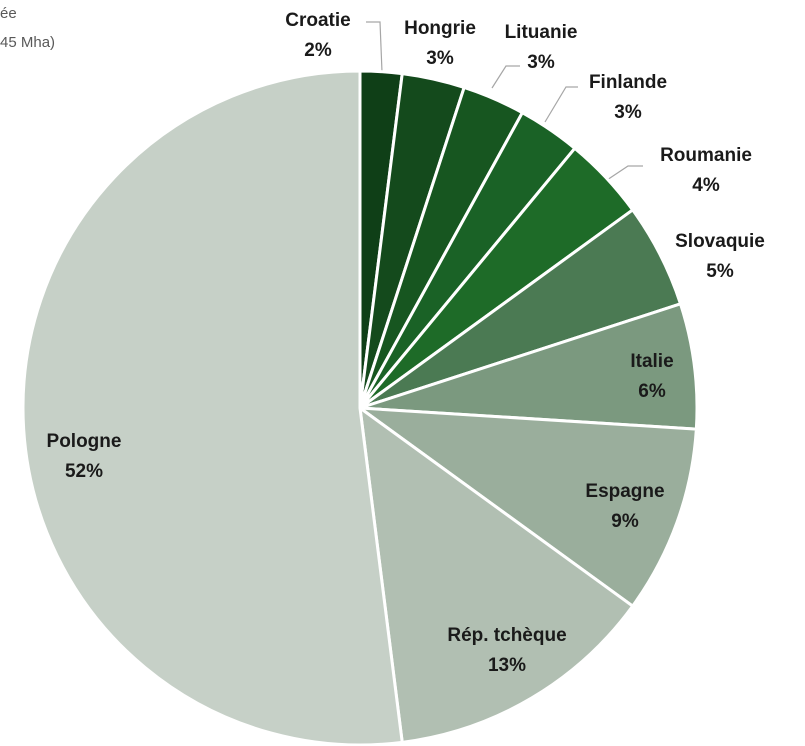  I want to click on slice-label: Rép. tchèque, so click(506, 635).